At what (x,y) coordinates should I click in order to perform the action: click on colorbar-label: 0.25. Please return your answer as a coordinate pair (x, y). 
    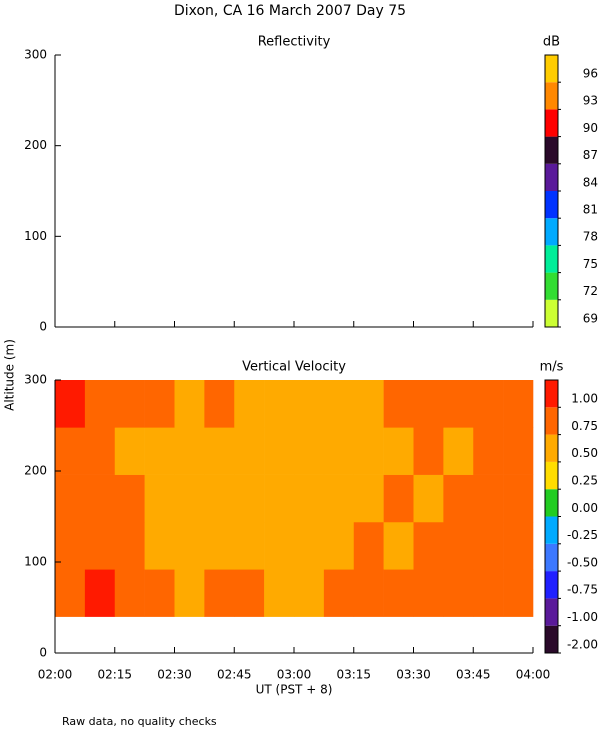
    Looking at the image, I should click on (584, 481).